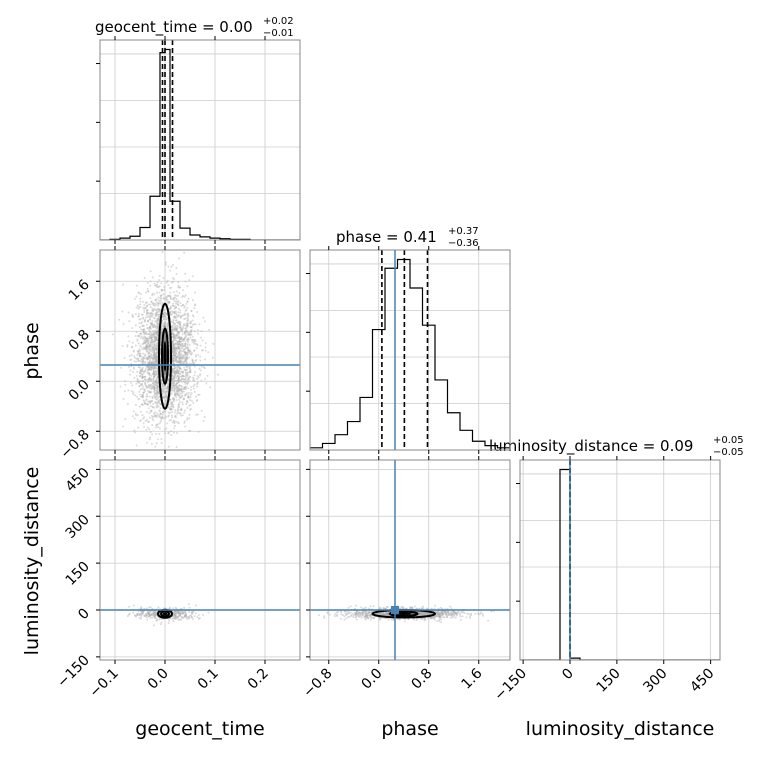 The width and height of the screenshot is (760, 760). Describe the element at coordinates (510, 685) in the screenshot. I see `x-tick-label: −150` at that location.